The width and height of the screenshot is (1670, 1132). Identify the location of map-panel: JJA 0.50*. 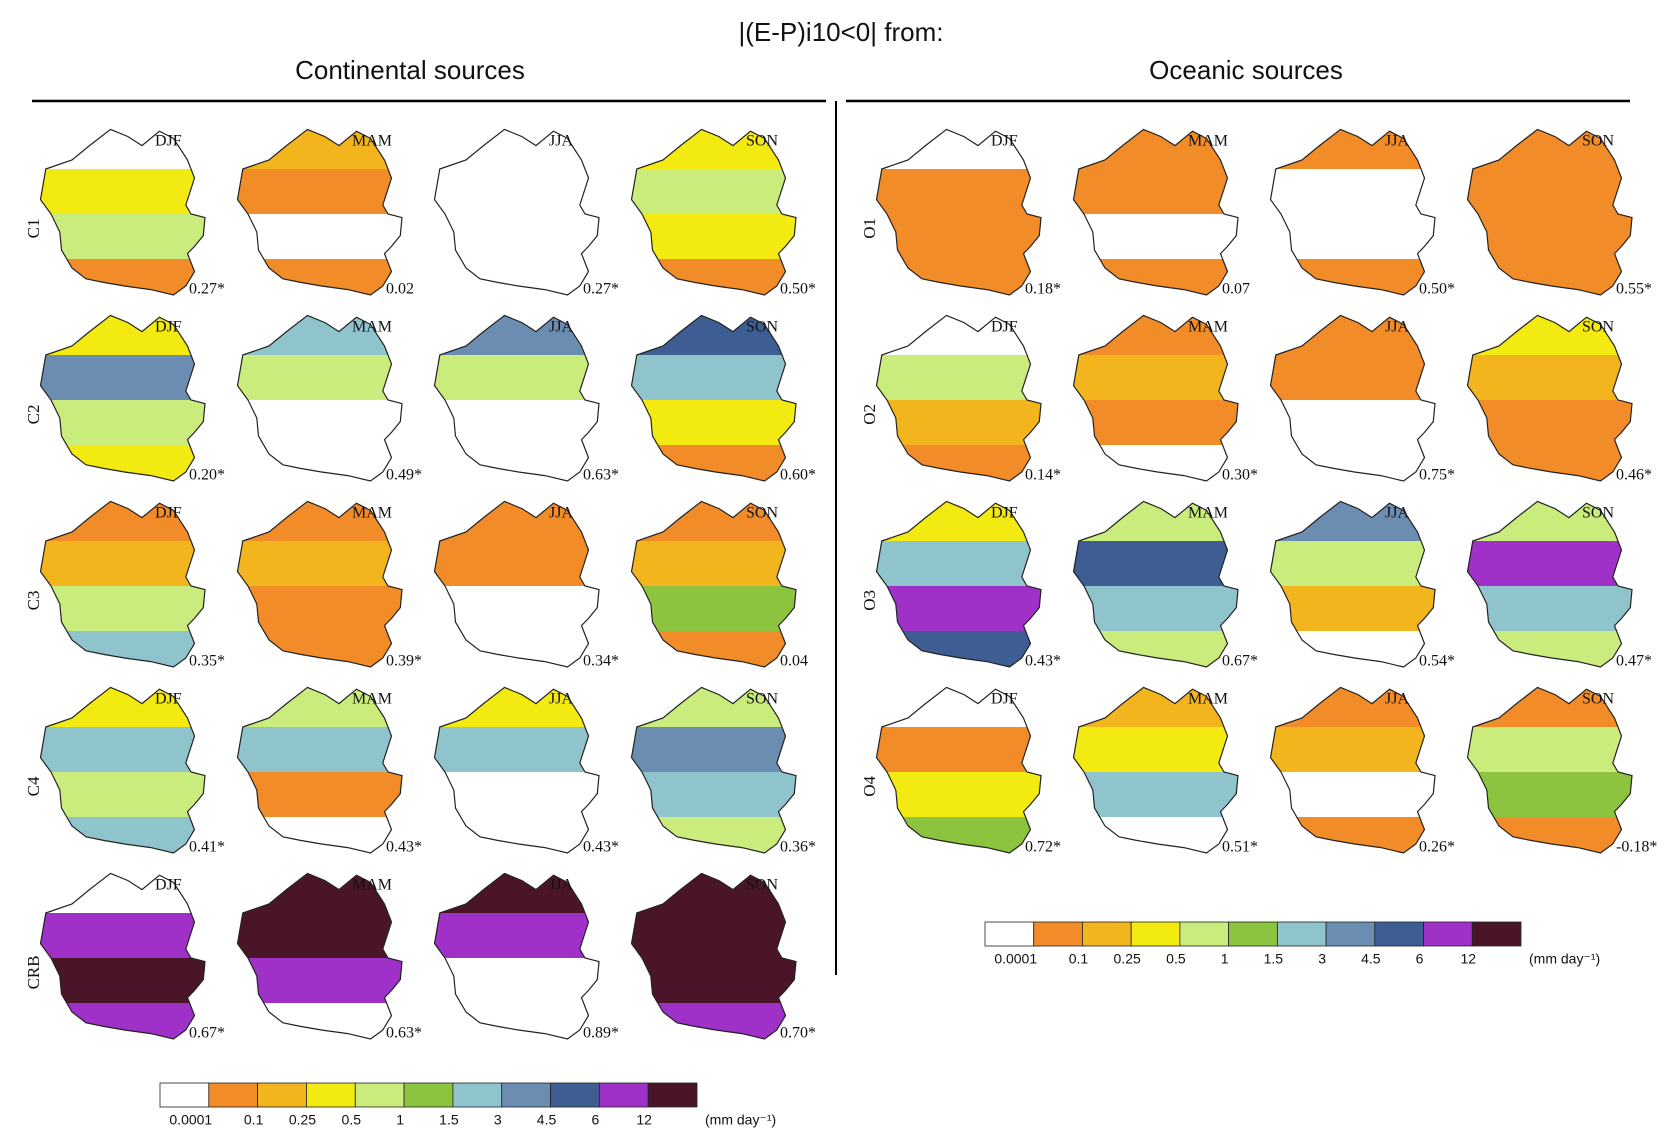
(1362, 213).